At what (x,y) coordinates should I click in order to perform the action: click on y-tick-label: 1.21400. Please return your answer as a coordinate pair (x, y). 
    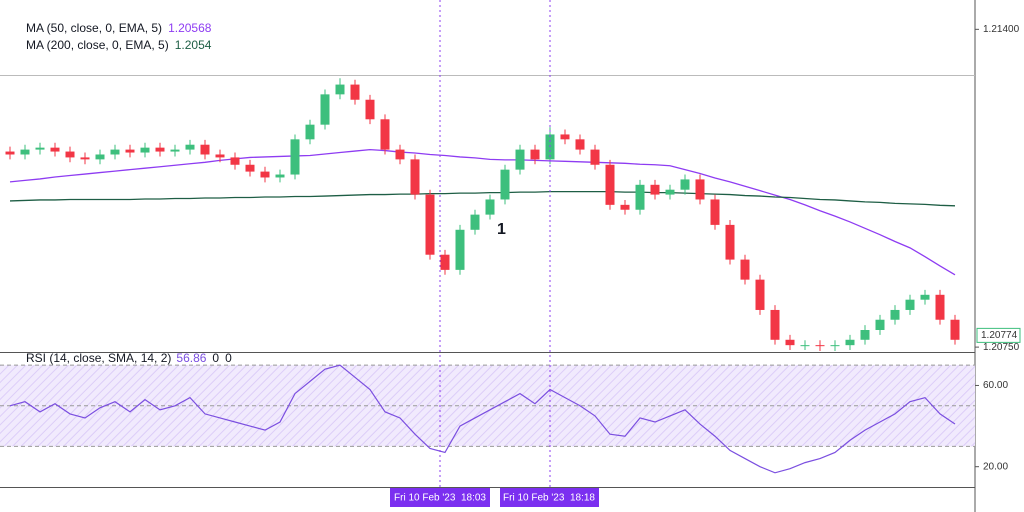
    Looking at the image, I should click on (1001, 29).